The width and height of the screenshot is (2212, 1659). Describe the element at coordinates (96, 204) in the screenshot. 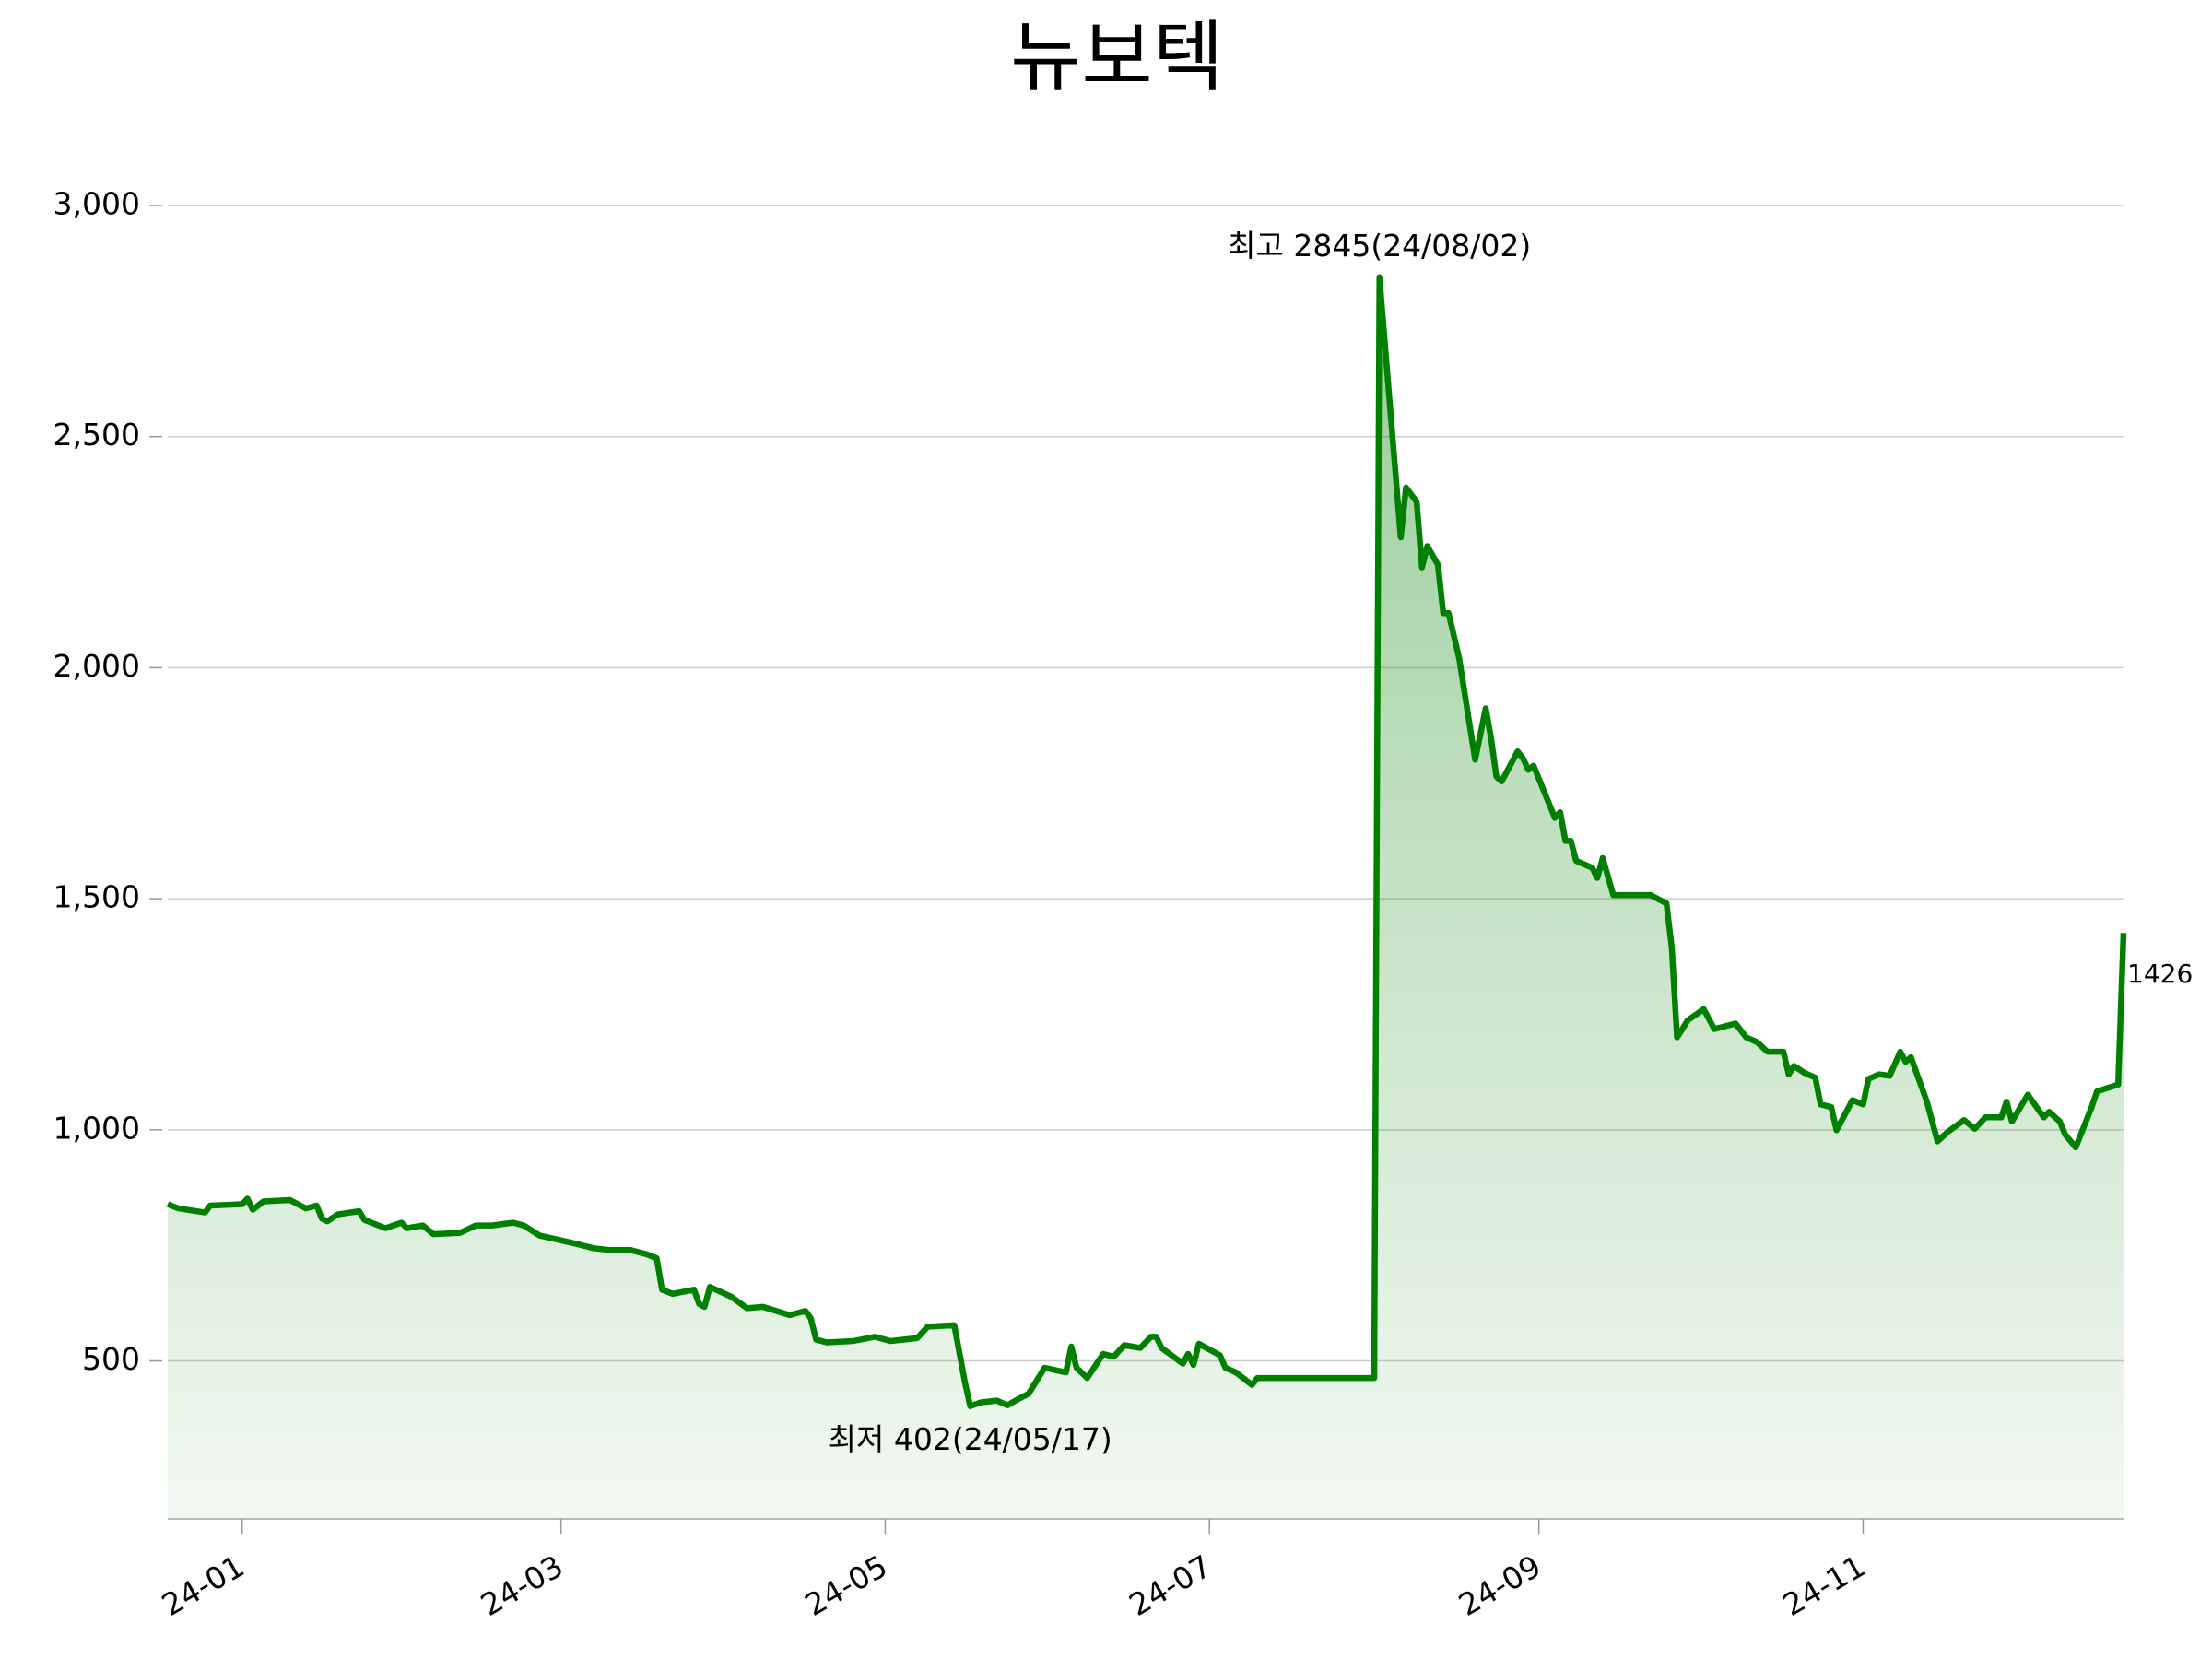

I see `y-tick-label: 3,000` at that location.